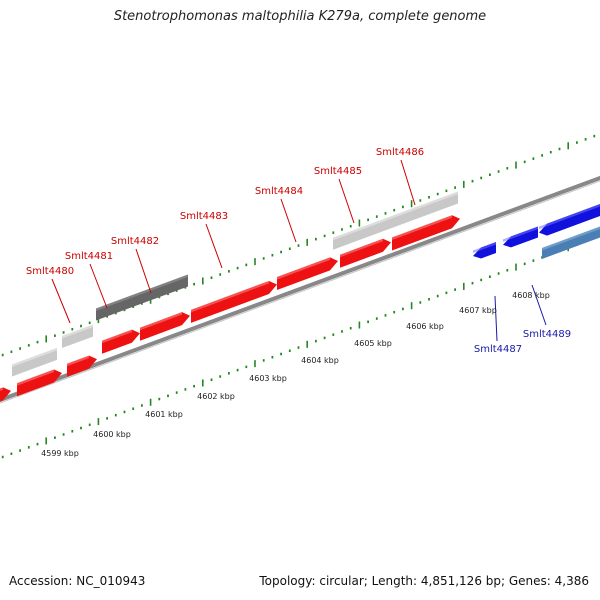  I want to click on gene-label-smlt4480: Smlt4480, so click(50, 271).